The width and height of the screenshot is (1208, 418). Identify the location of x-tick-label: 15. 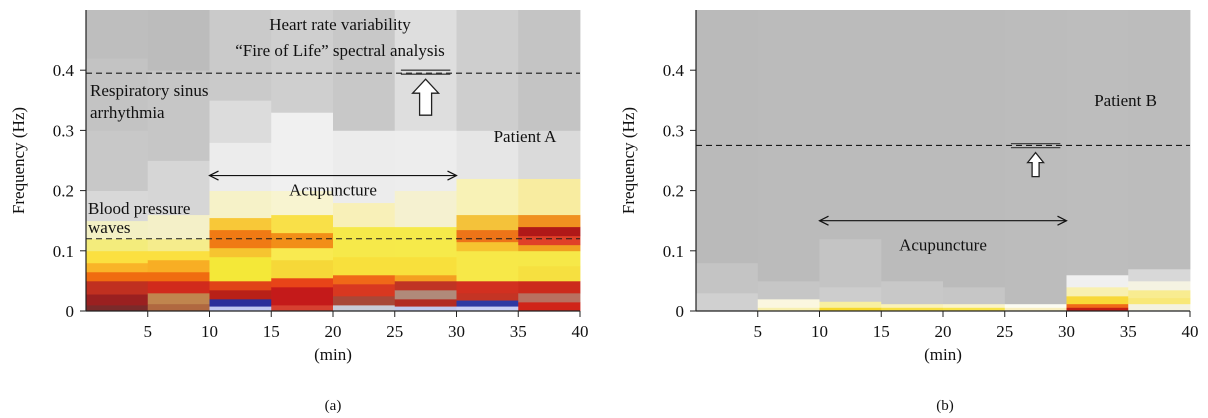
(881, 331).